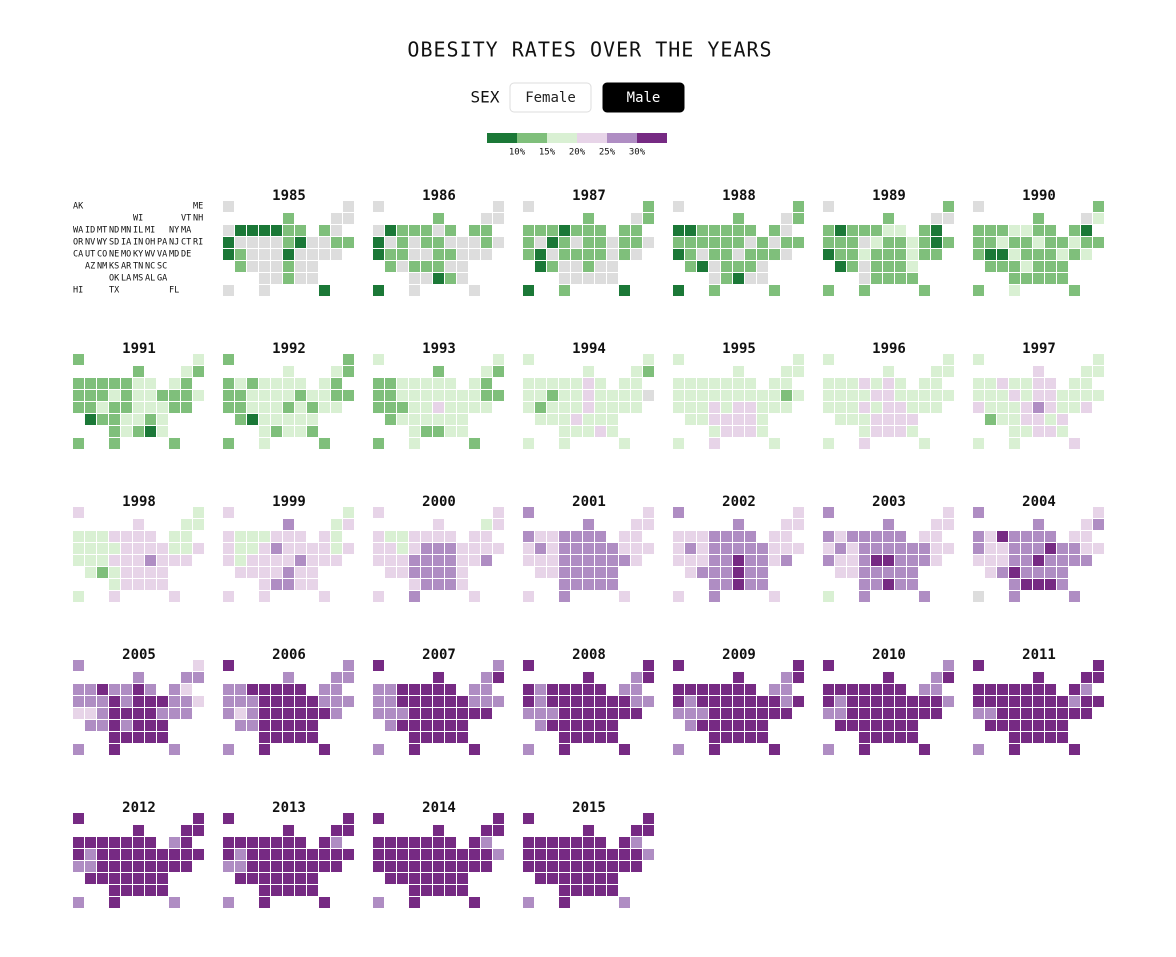 Image resolution: width=1176 pixels, height=957 pixels. What do you see at coordinates (532, 138) in the screenshot?
I see `legend-swatch` at bounding box center [532, 138].